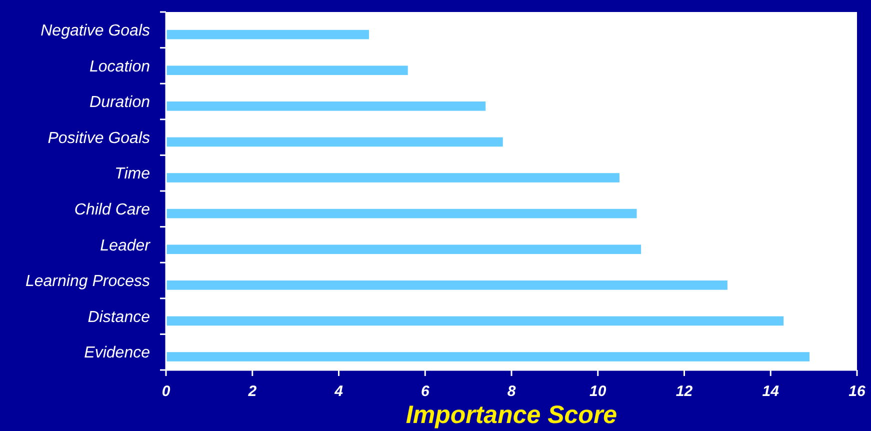 The width and height of the screenshot is (871, 431). What do you see at coordinates (252, 391) in the screenshot?
I see `x-tick-label: 2` at bounding box center [252, 391].